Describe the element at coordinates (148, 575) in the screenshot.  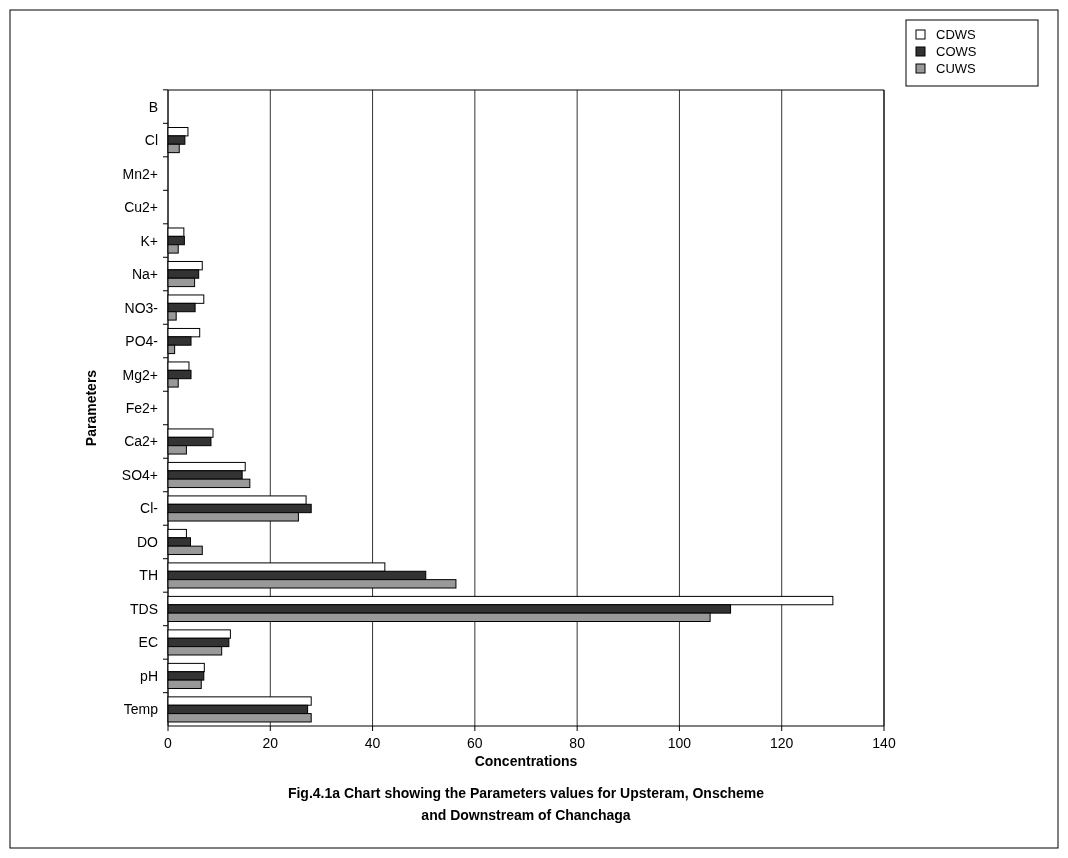
I see `y-tick-label: TH` at that location.